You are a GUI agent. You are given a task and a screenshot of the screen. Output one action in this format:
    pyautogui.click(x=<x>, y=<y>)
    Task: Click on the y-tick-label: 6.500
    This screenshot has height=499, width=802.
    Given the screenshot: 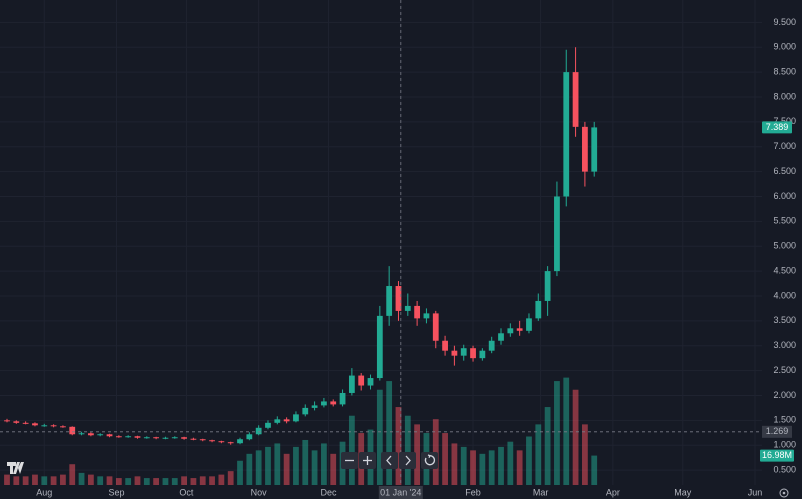 What is the action you would take?
    pyautogui.click(x=784, y=171)
    